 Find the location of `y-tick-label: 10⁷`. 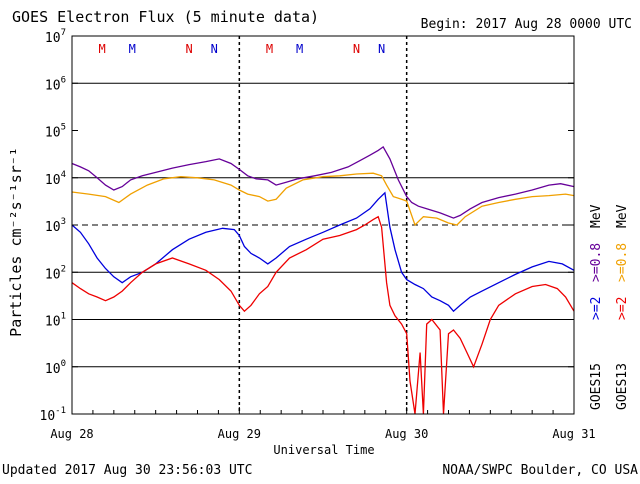

y-tick-label: 10⁷ is located at coordinates (55, 37).